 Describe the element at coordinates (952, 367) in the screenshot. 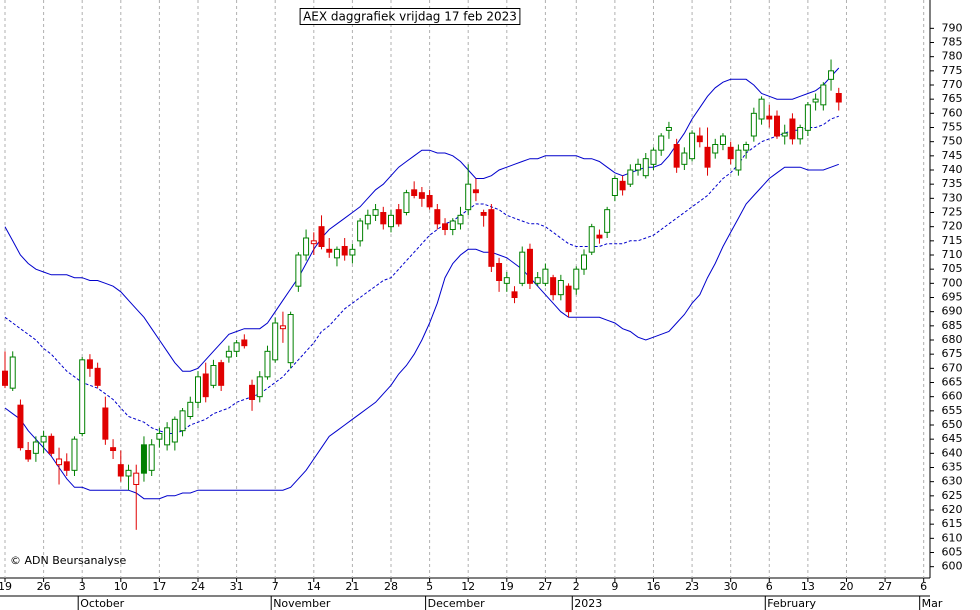

I see `y-tick-label: 670` at that location.